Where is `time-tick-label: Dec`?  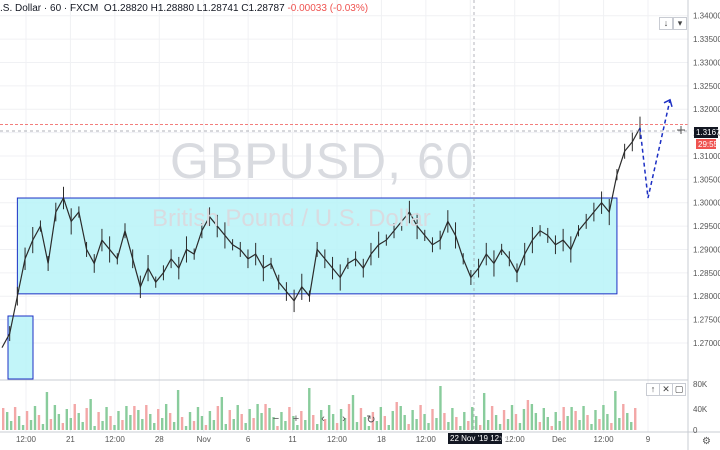
time-tick-label: Dec is located at coordinates (559, 439).